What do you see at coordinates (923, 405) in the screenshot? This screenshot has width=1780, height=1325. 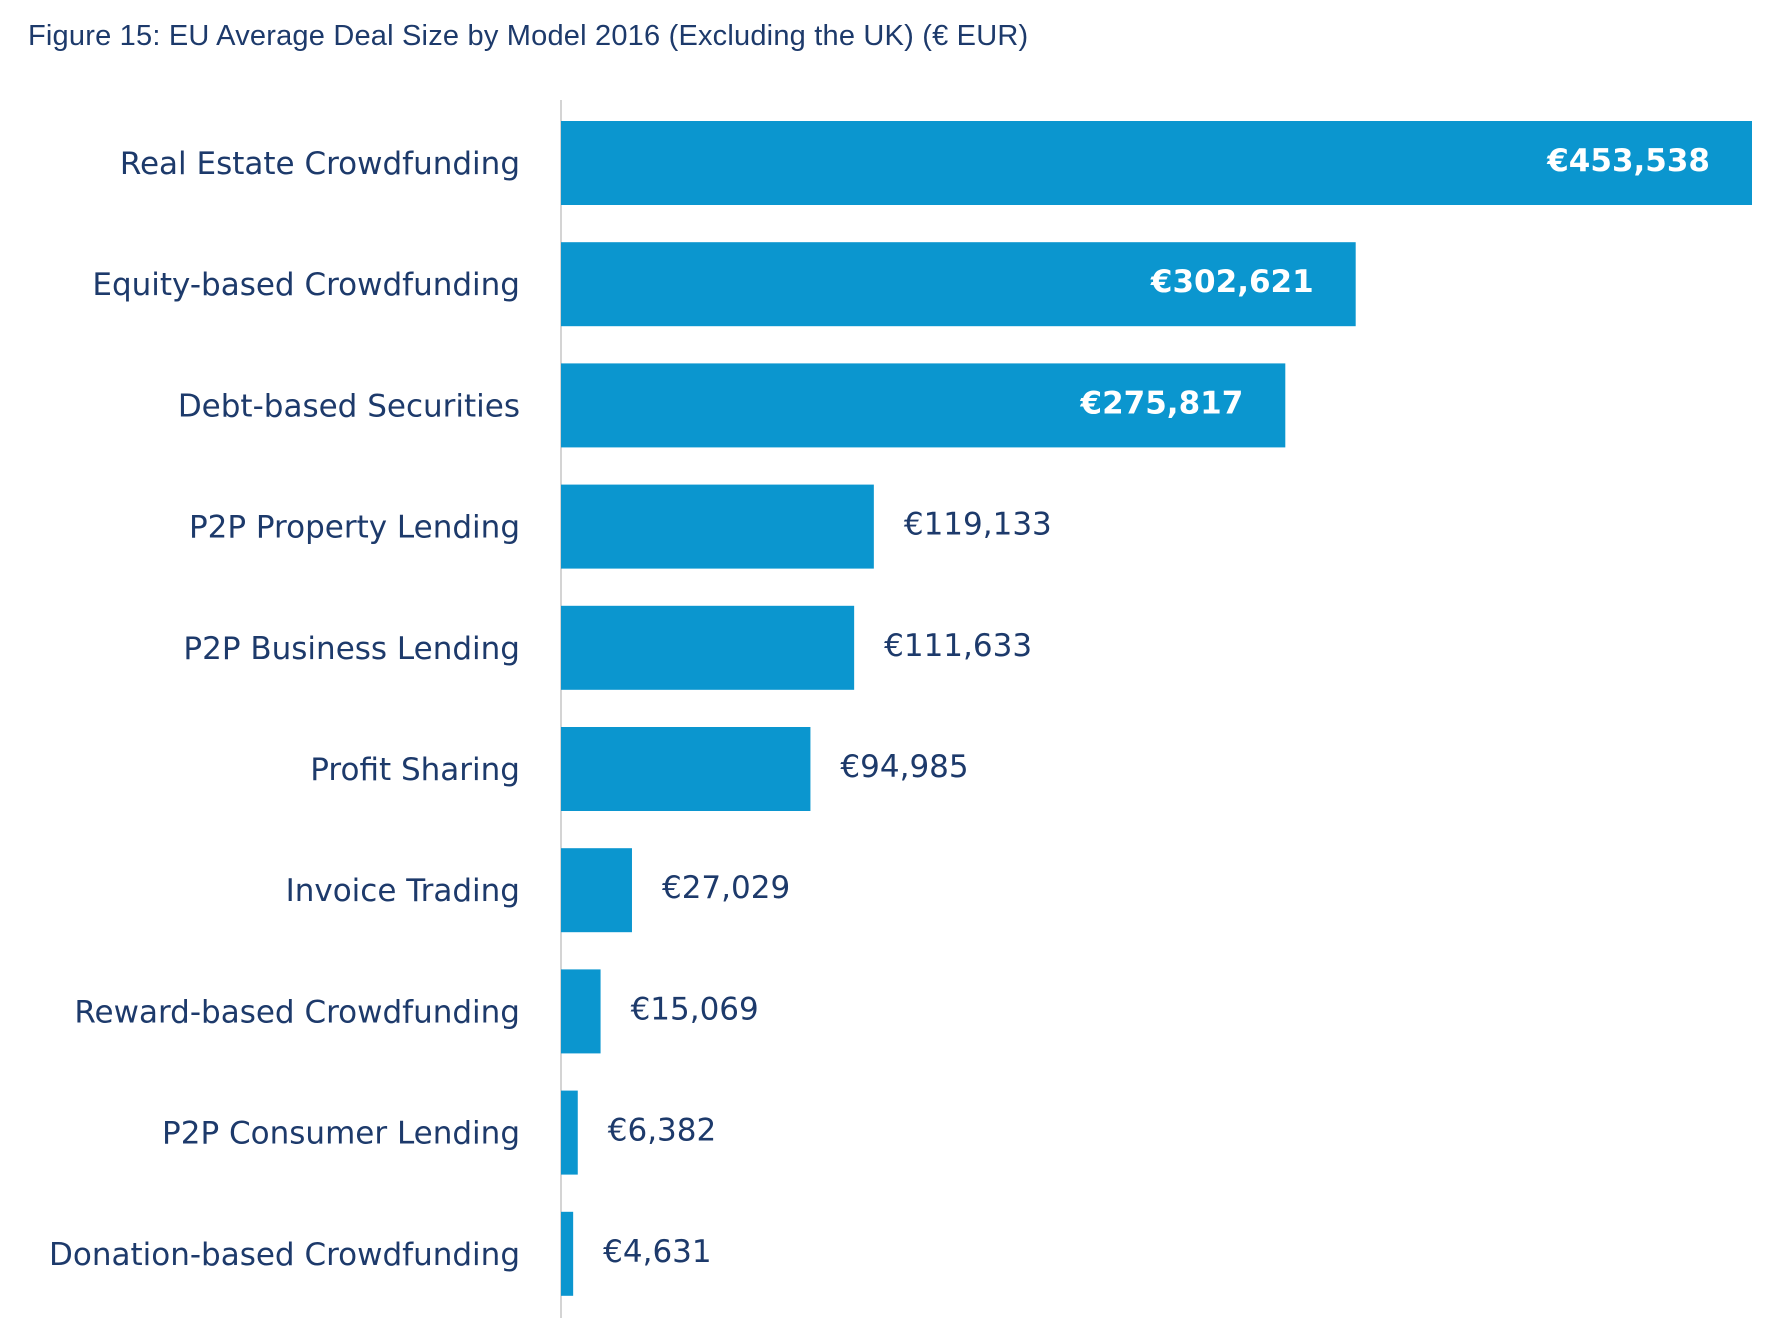 I see `bar-debt-based-securities` at bounding box center [923, 405].